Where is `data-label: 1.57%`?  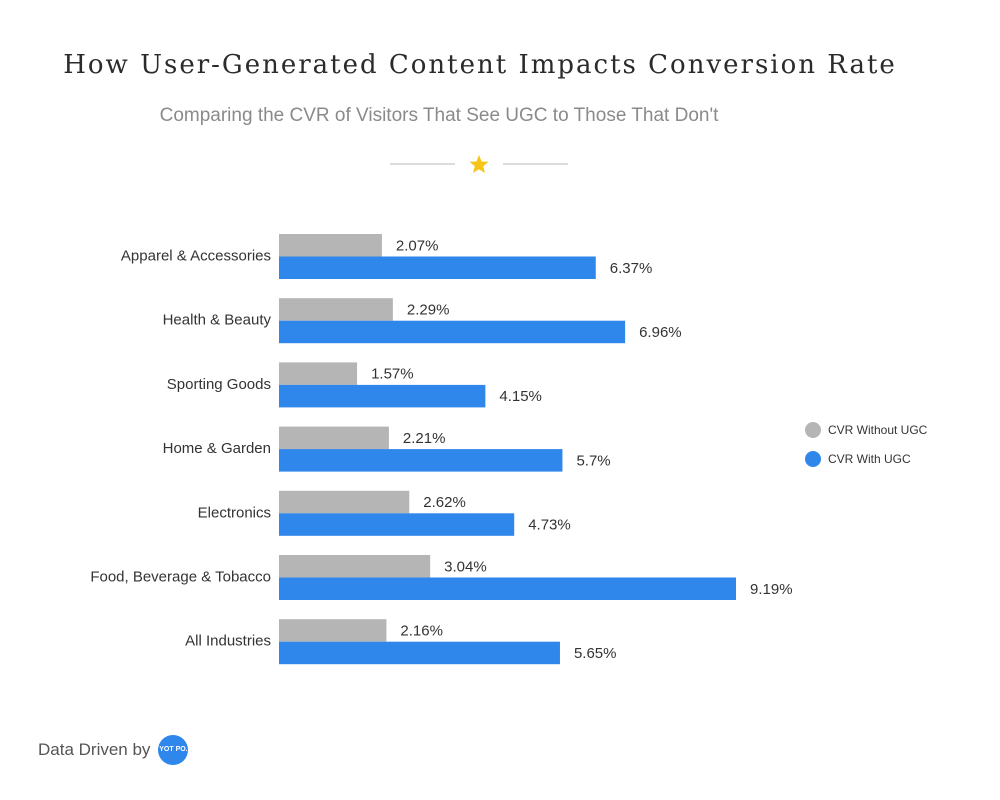 data-label: 1.57% is located at coordinates (392, 374).